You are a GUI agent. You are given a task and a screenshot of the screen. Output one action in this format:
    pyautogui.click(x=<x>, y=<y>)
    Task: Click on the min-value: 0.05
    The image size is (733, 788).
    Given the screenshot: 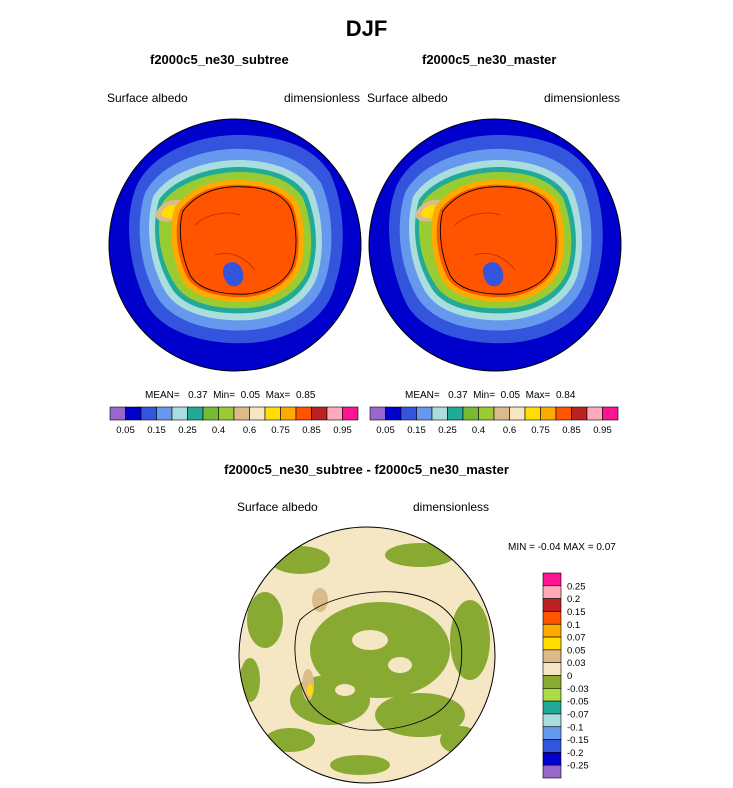 What is the action you would take?
    pyautogui.click(x=510, y=395)
    